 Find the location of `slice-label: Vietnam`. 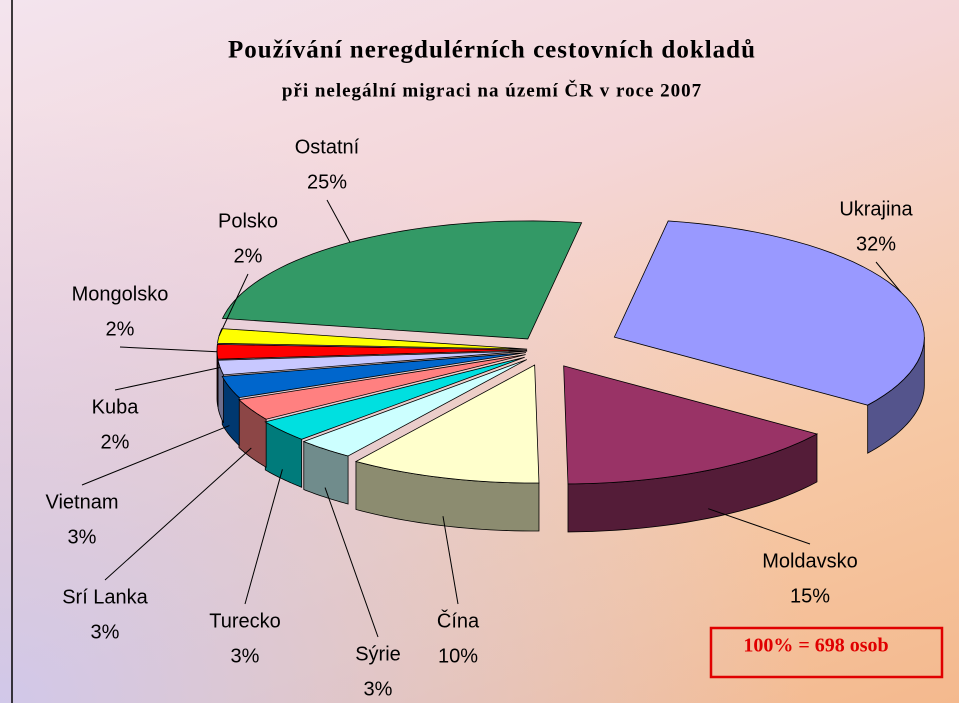

slice-label: Vietnam is located at coordinates (81, 502).